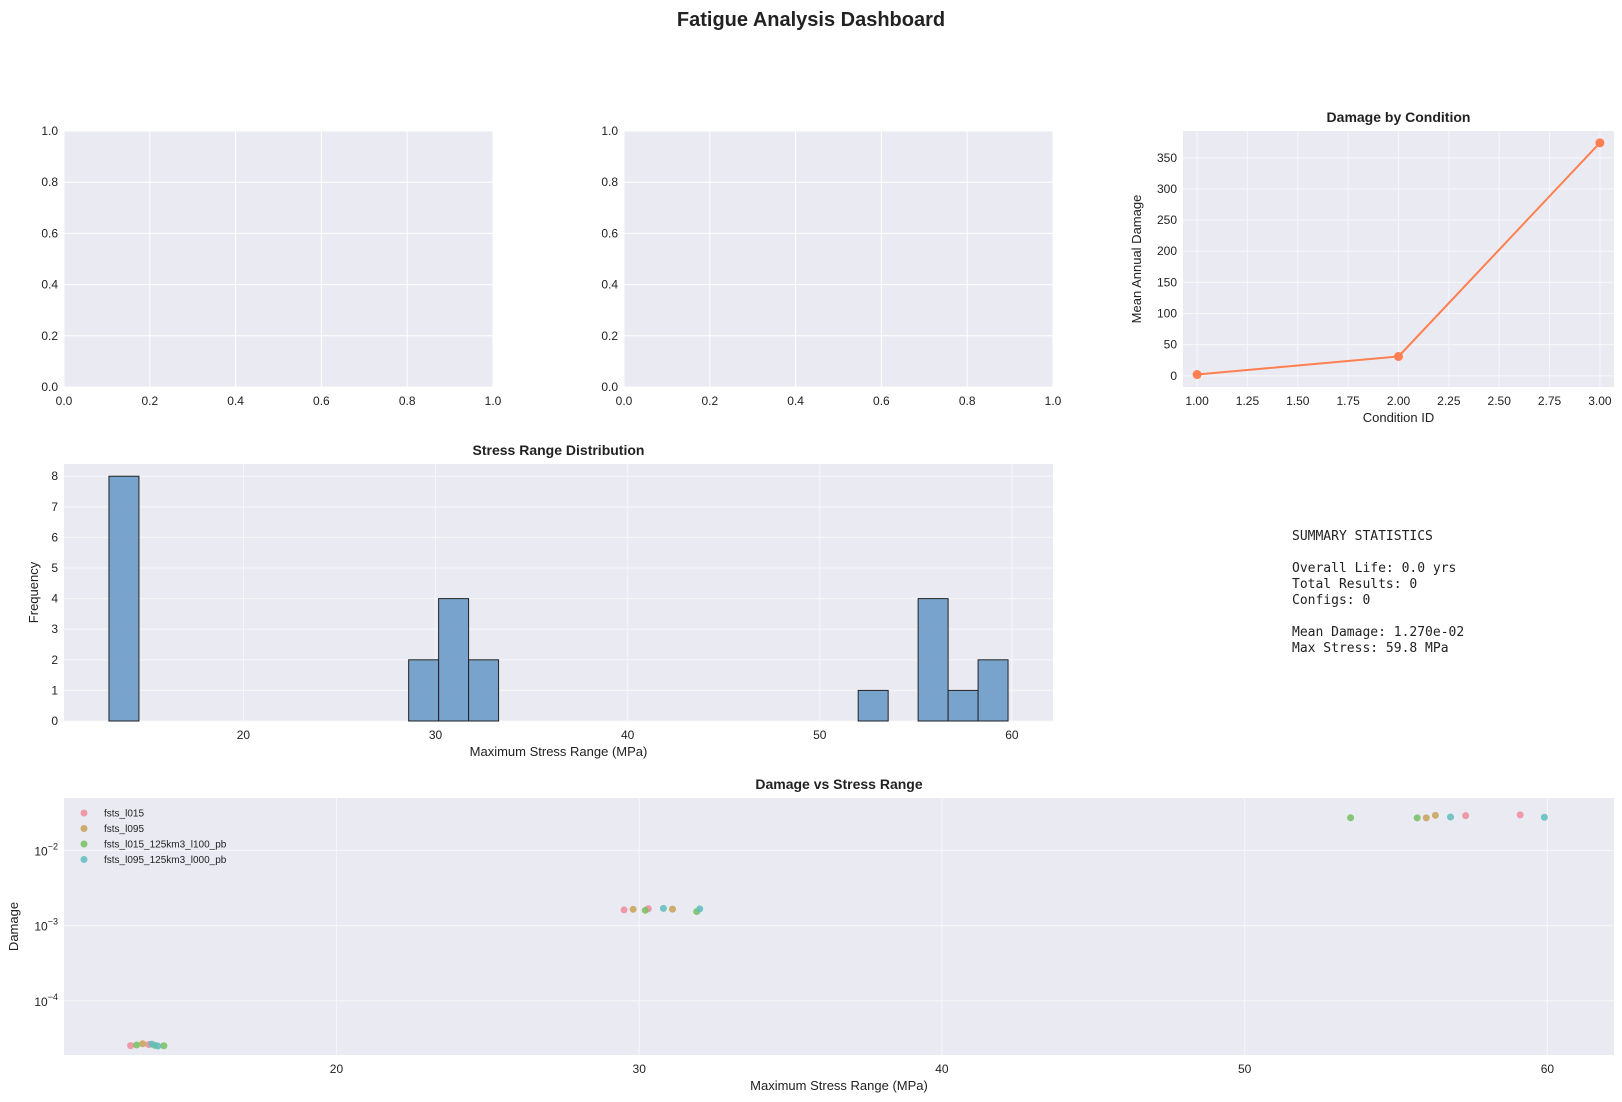  Describe the element at coordinates (54, 660) in the screenshot. I see `histogram-y-tick-label: 2` at that location.